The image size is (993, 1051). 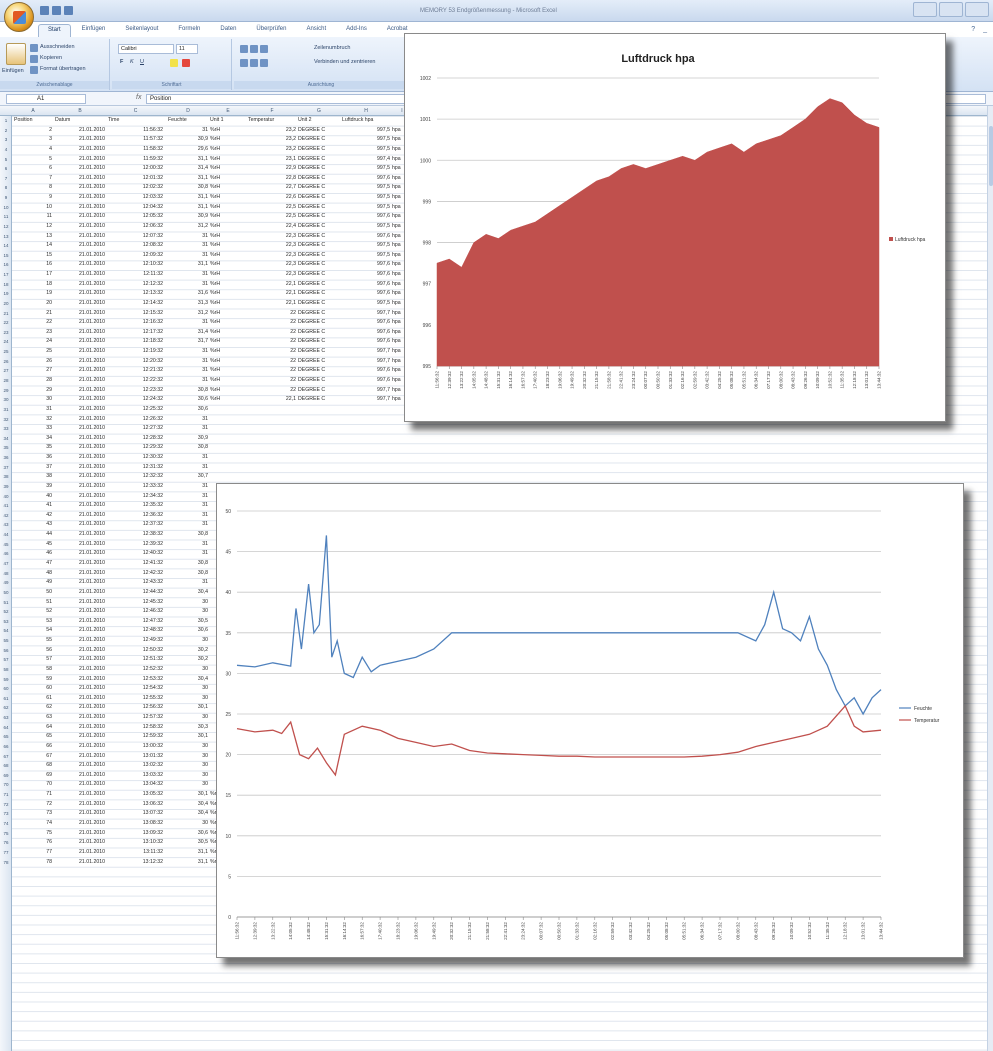 What do you see at coordinates (152, 861) in the screenshot?
I see `table-cell: 13:12:32` at bounding box center [152, 861].